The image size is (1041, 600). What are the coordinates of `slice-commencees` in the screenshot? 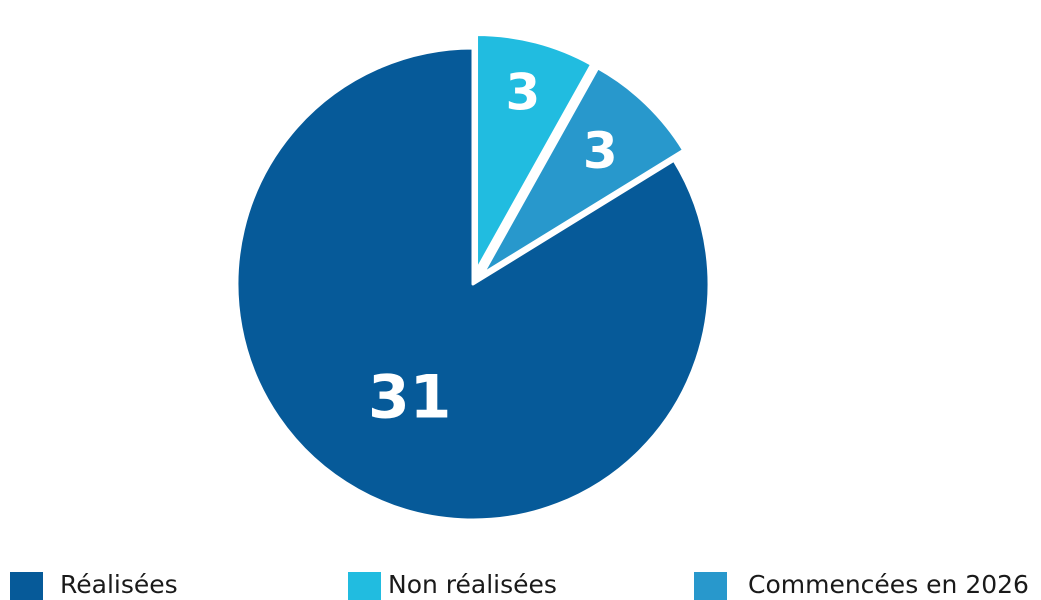 It's located at (583, 171).